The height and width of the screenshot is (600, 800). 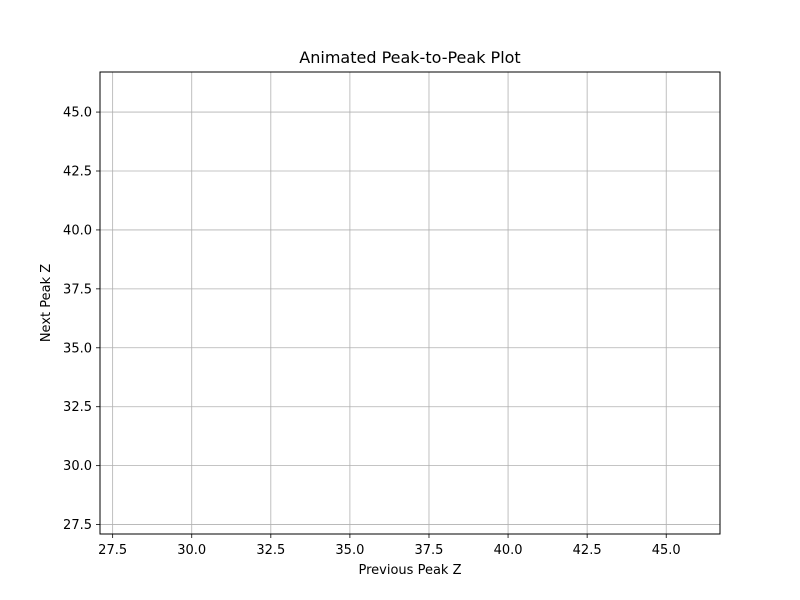 What do you see at coordinates (46, 303) in the screenshot?
I see `y-axis-label: Next Peak Z` at bounding box center [46, 303].